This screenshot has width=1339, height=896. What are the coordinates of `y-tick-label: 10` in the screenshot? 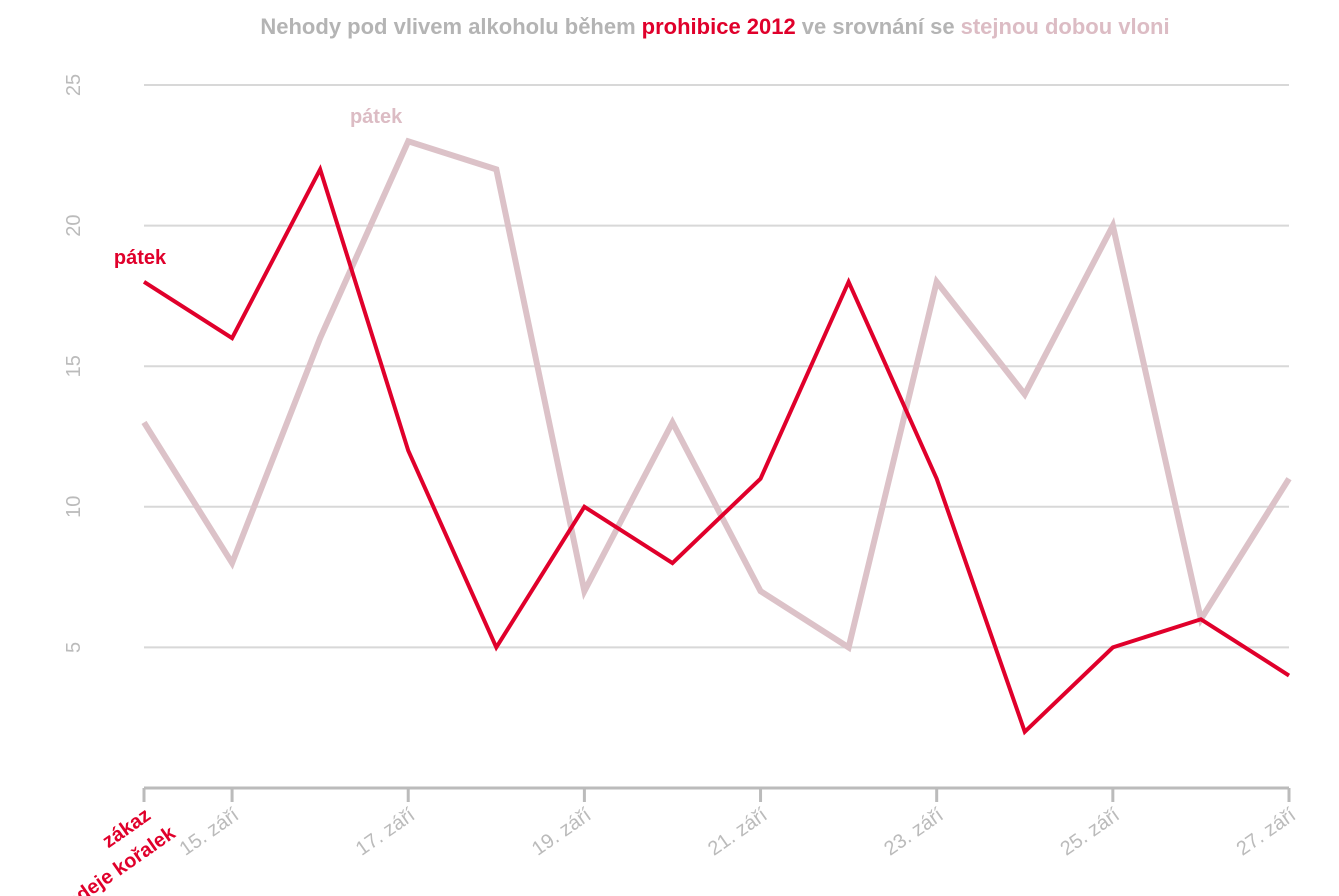 It's located at (74, 507).